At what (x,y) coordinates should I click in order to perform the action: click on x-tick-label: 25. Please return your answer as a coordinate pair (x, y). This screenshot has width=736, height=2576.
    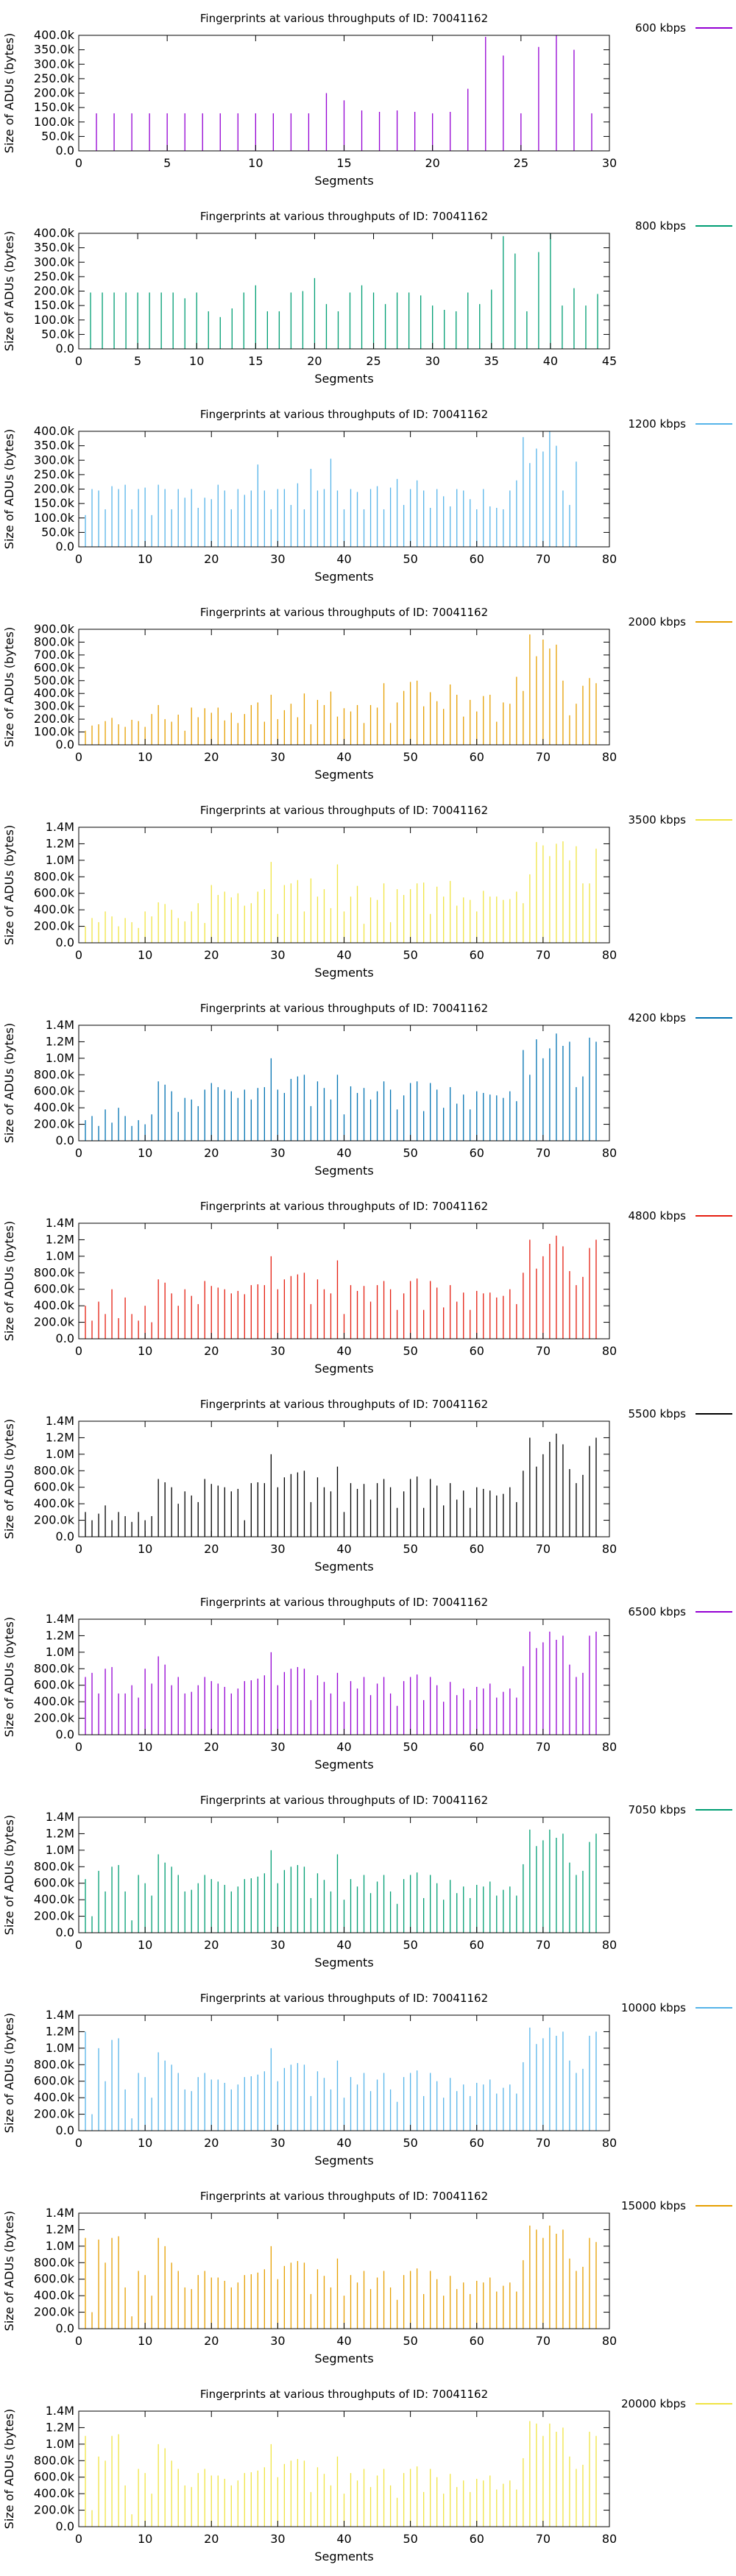
    Looking at the image, I should click on (373, 361).